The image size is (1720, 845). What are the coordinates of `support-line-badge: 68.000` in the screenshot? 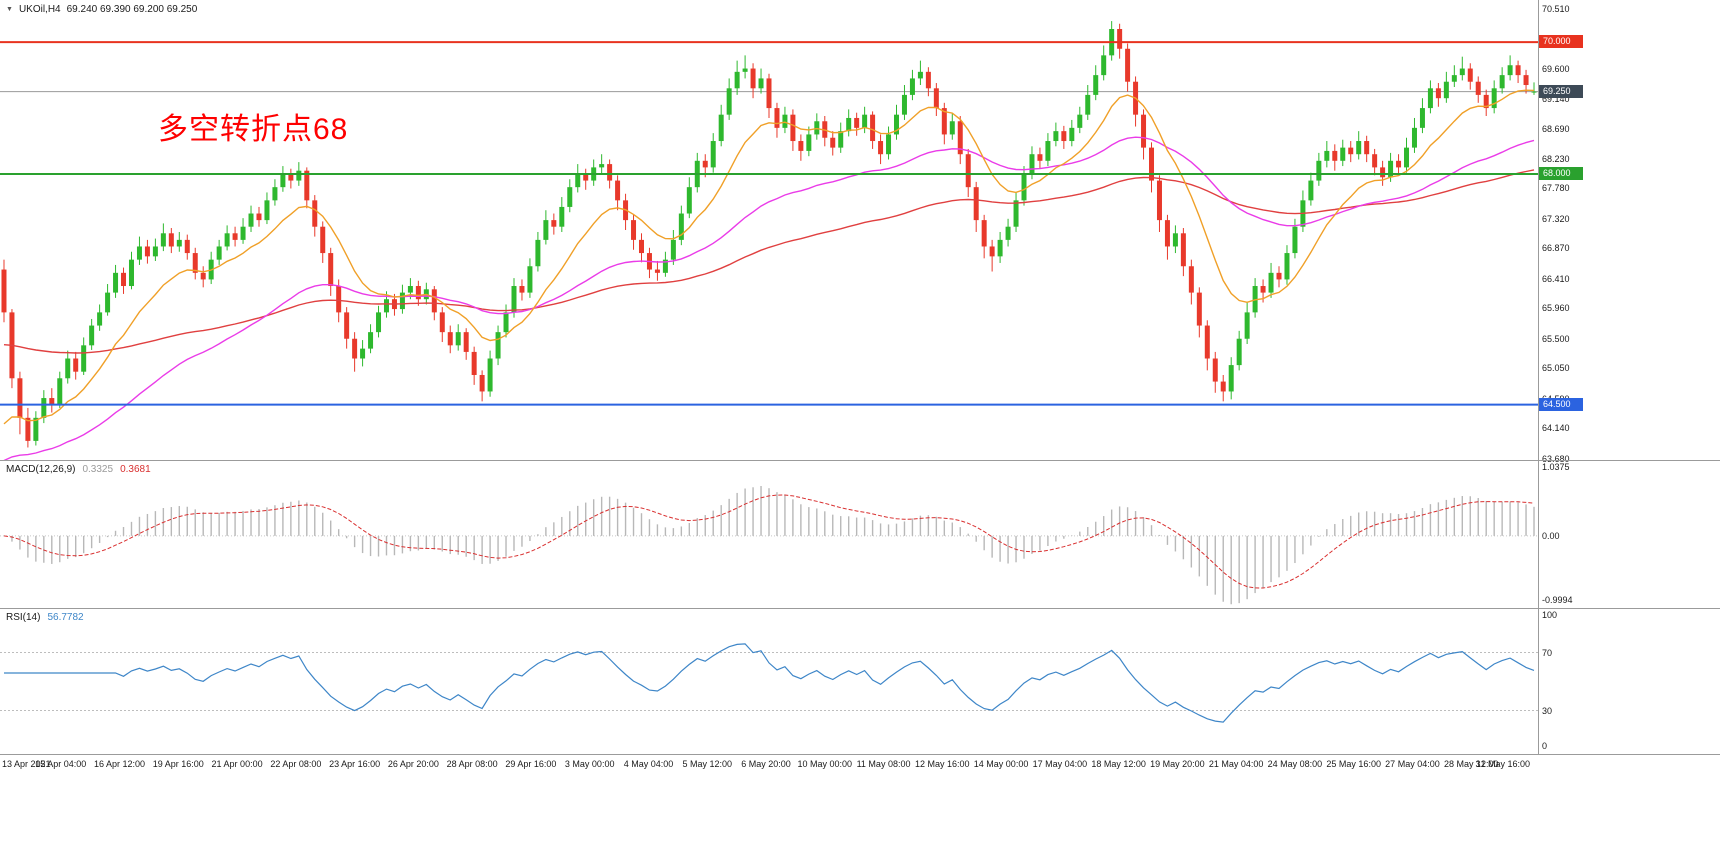 It's located at (1561, 173).